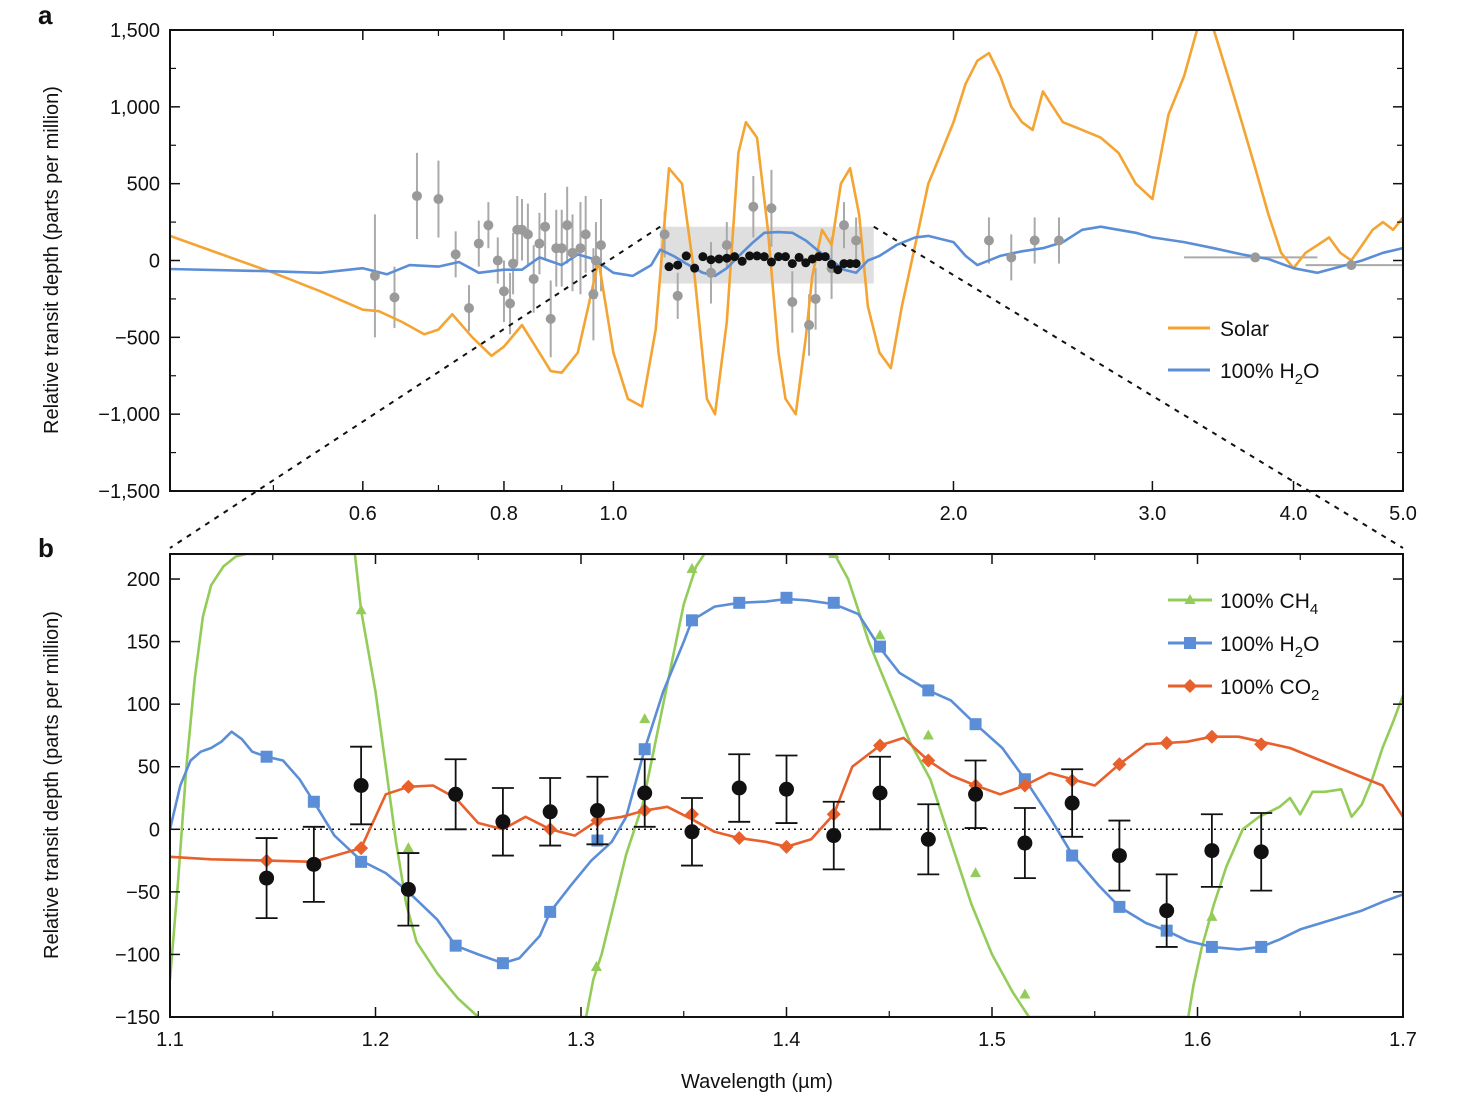  Describe the element at coordinates (1190, 643) in the screenshot. I see `legend-marker` at that location.